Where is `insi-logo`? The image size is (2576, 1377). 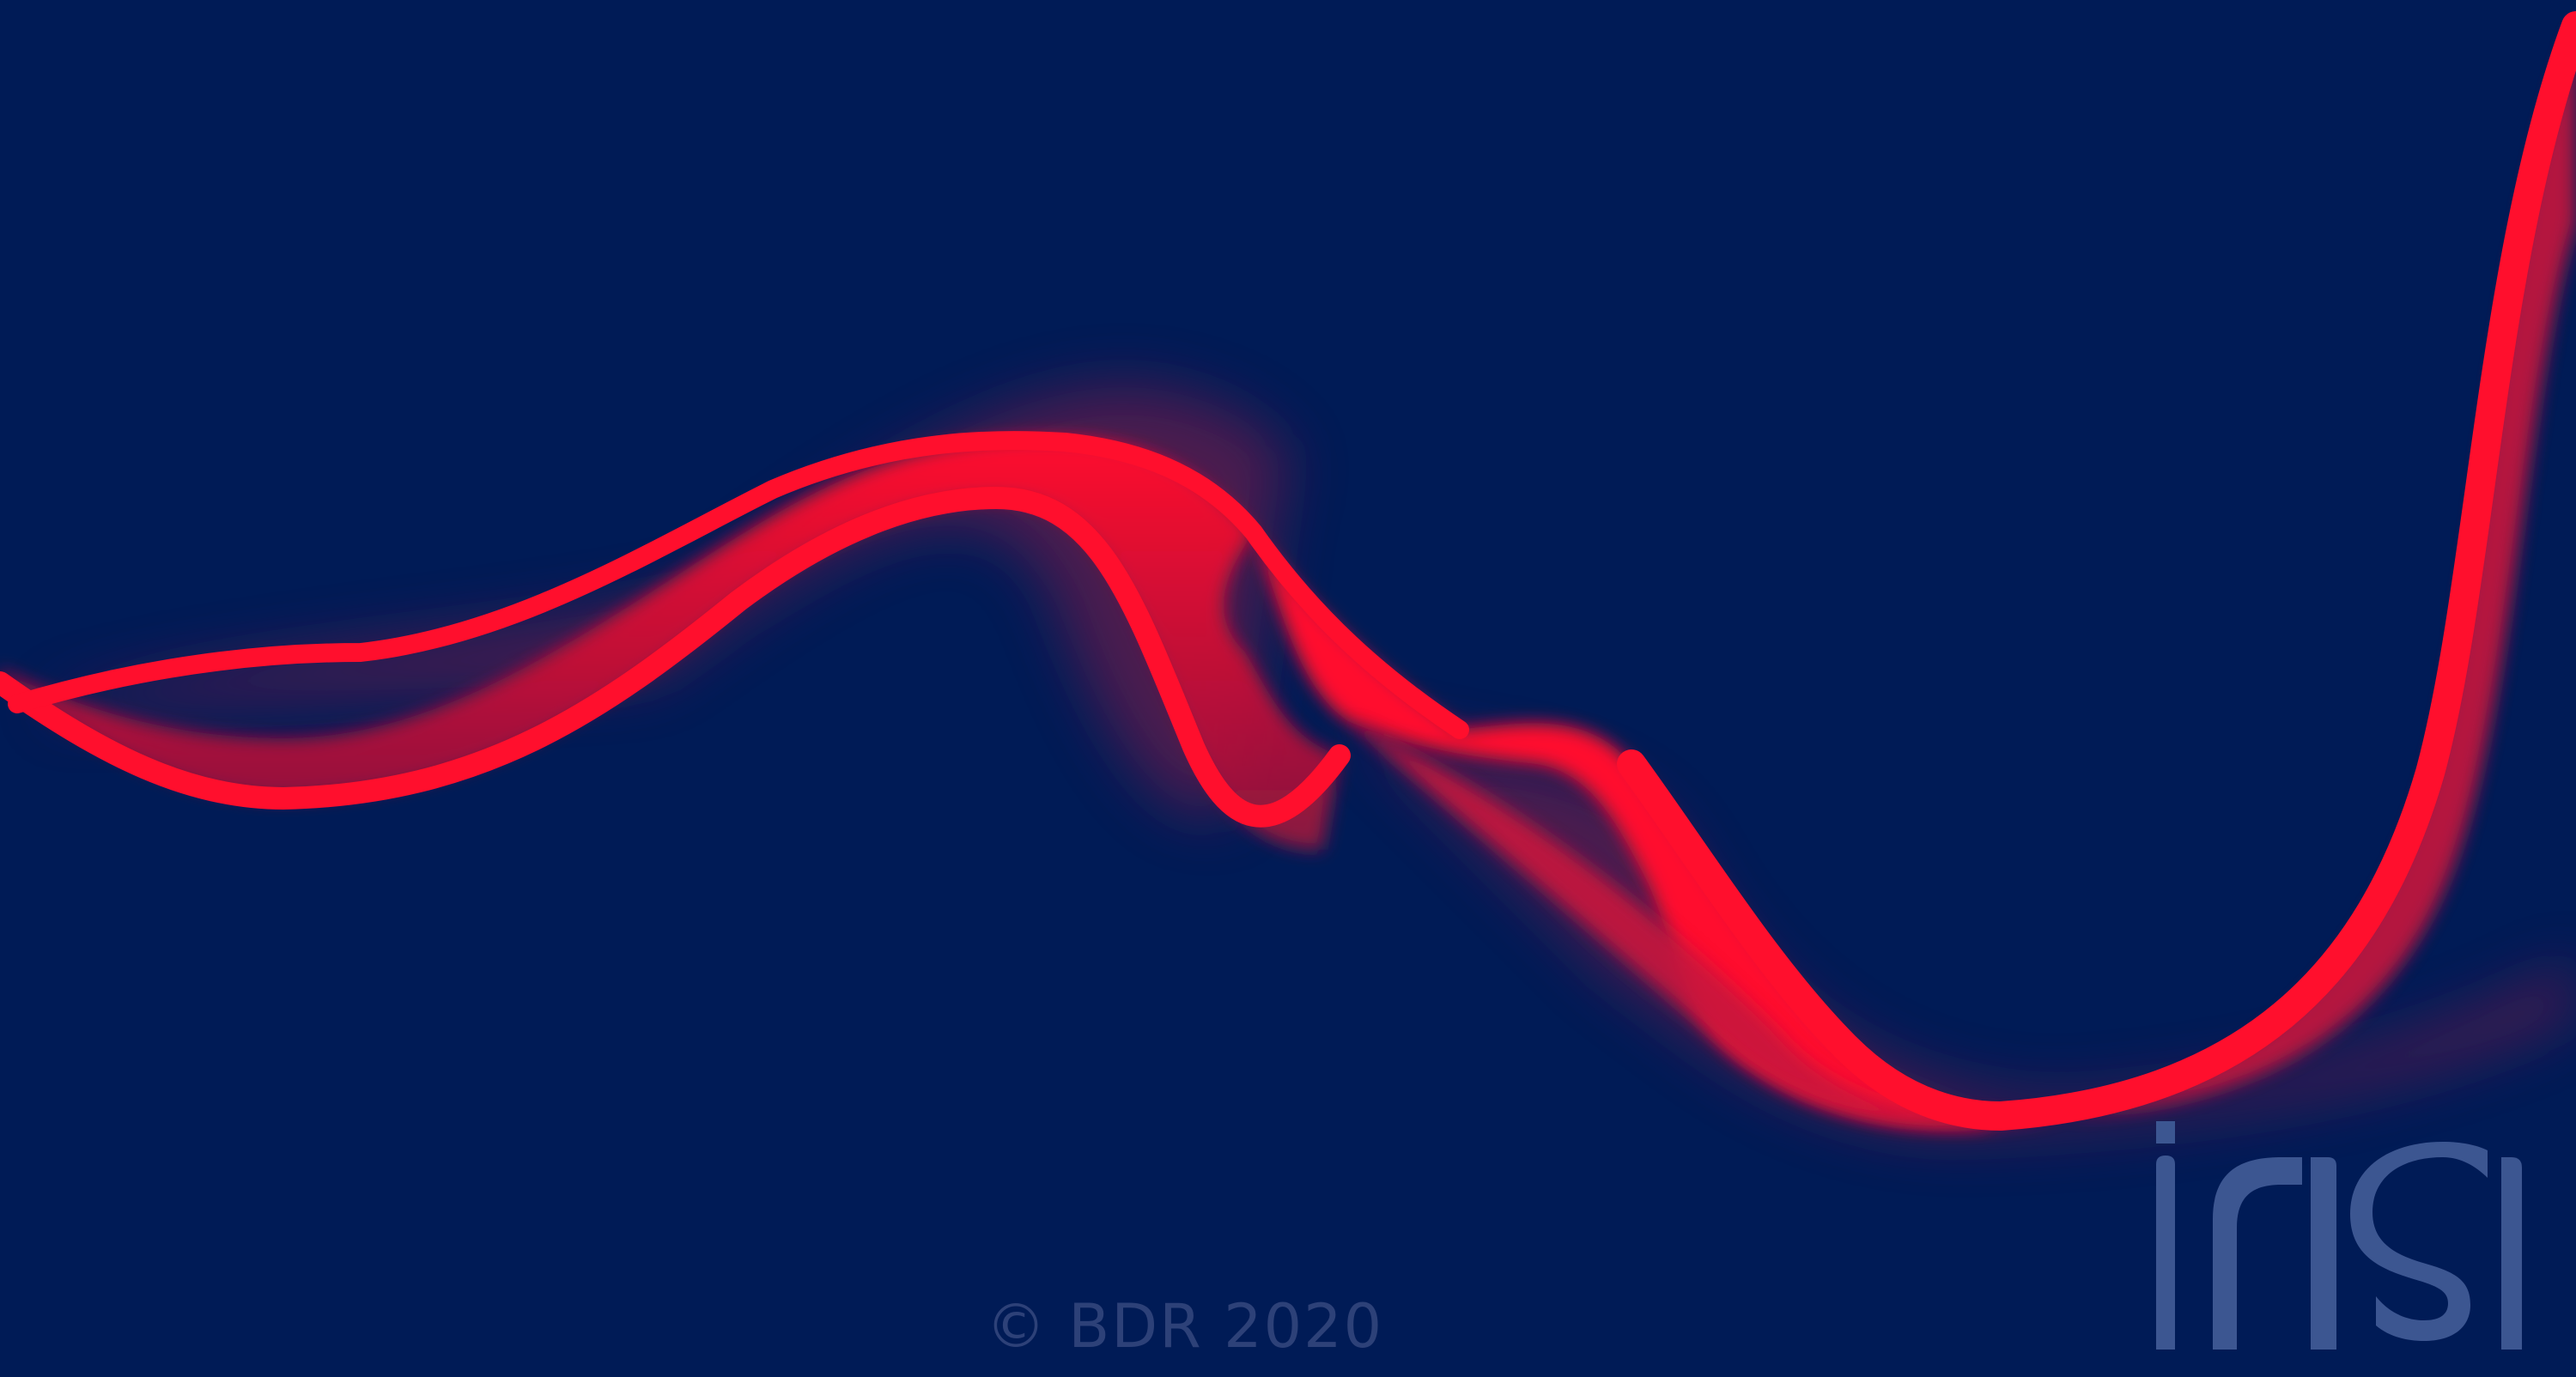
insi-logo is located at coordinates (2339, 1235).